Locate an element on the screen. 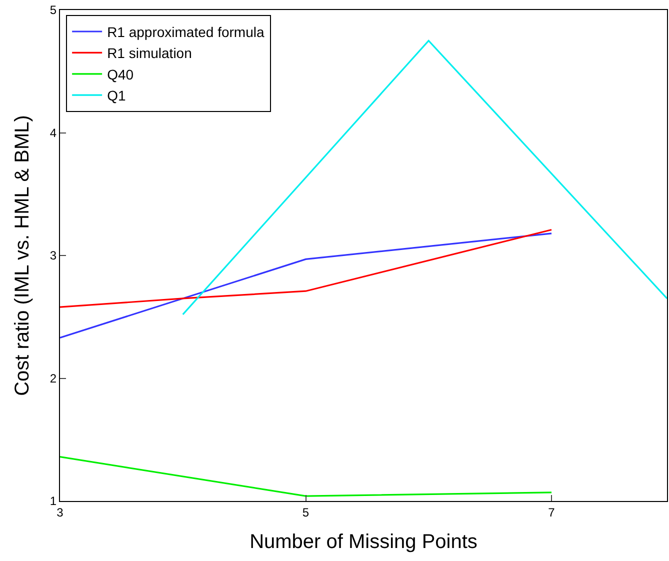  x-tick-label: 7 is located at coordinates (552, 512).